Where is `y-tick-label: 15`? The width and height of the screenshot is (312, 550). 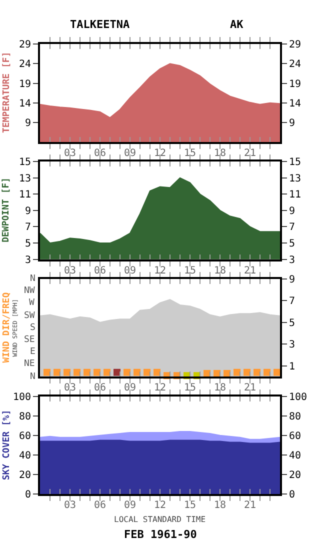
y-tick-label: 15 is located at coordinates (24, 162).